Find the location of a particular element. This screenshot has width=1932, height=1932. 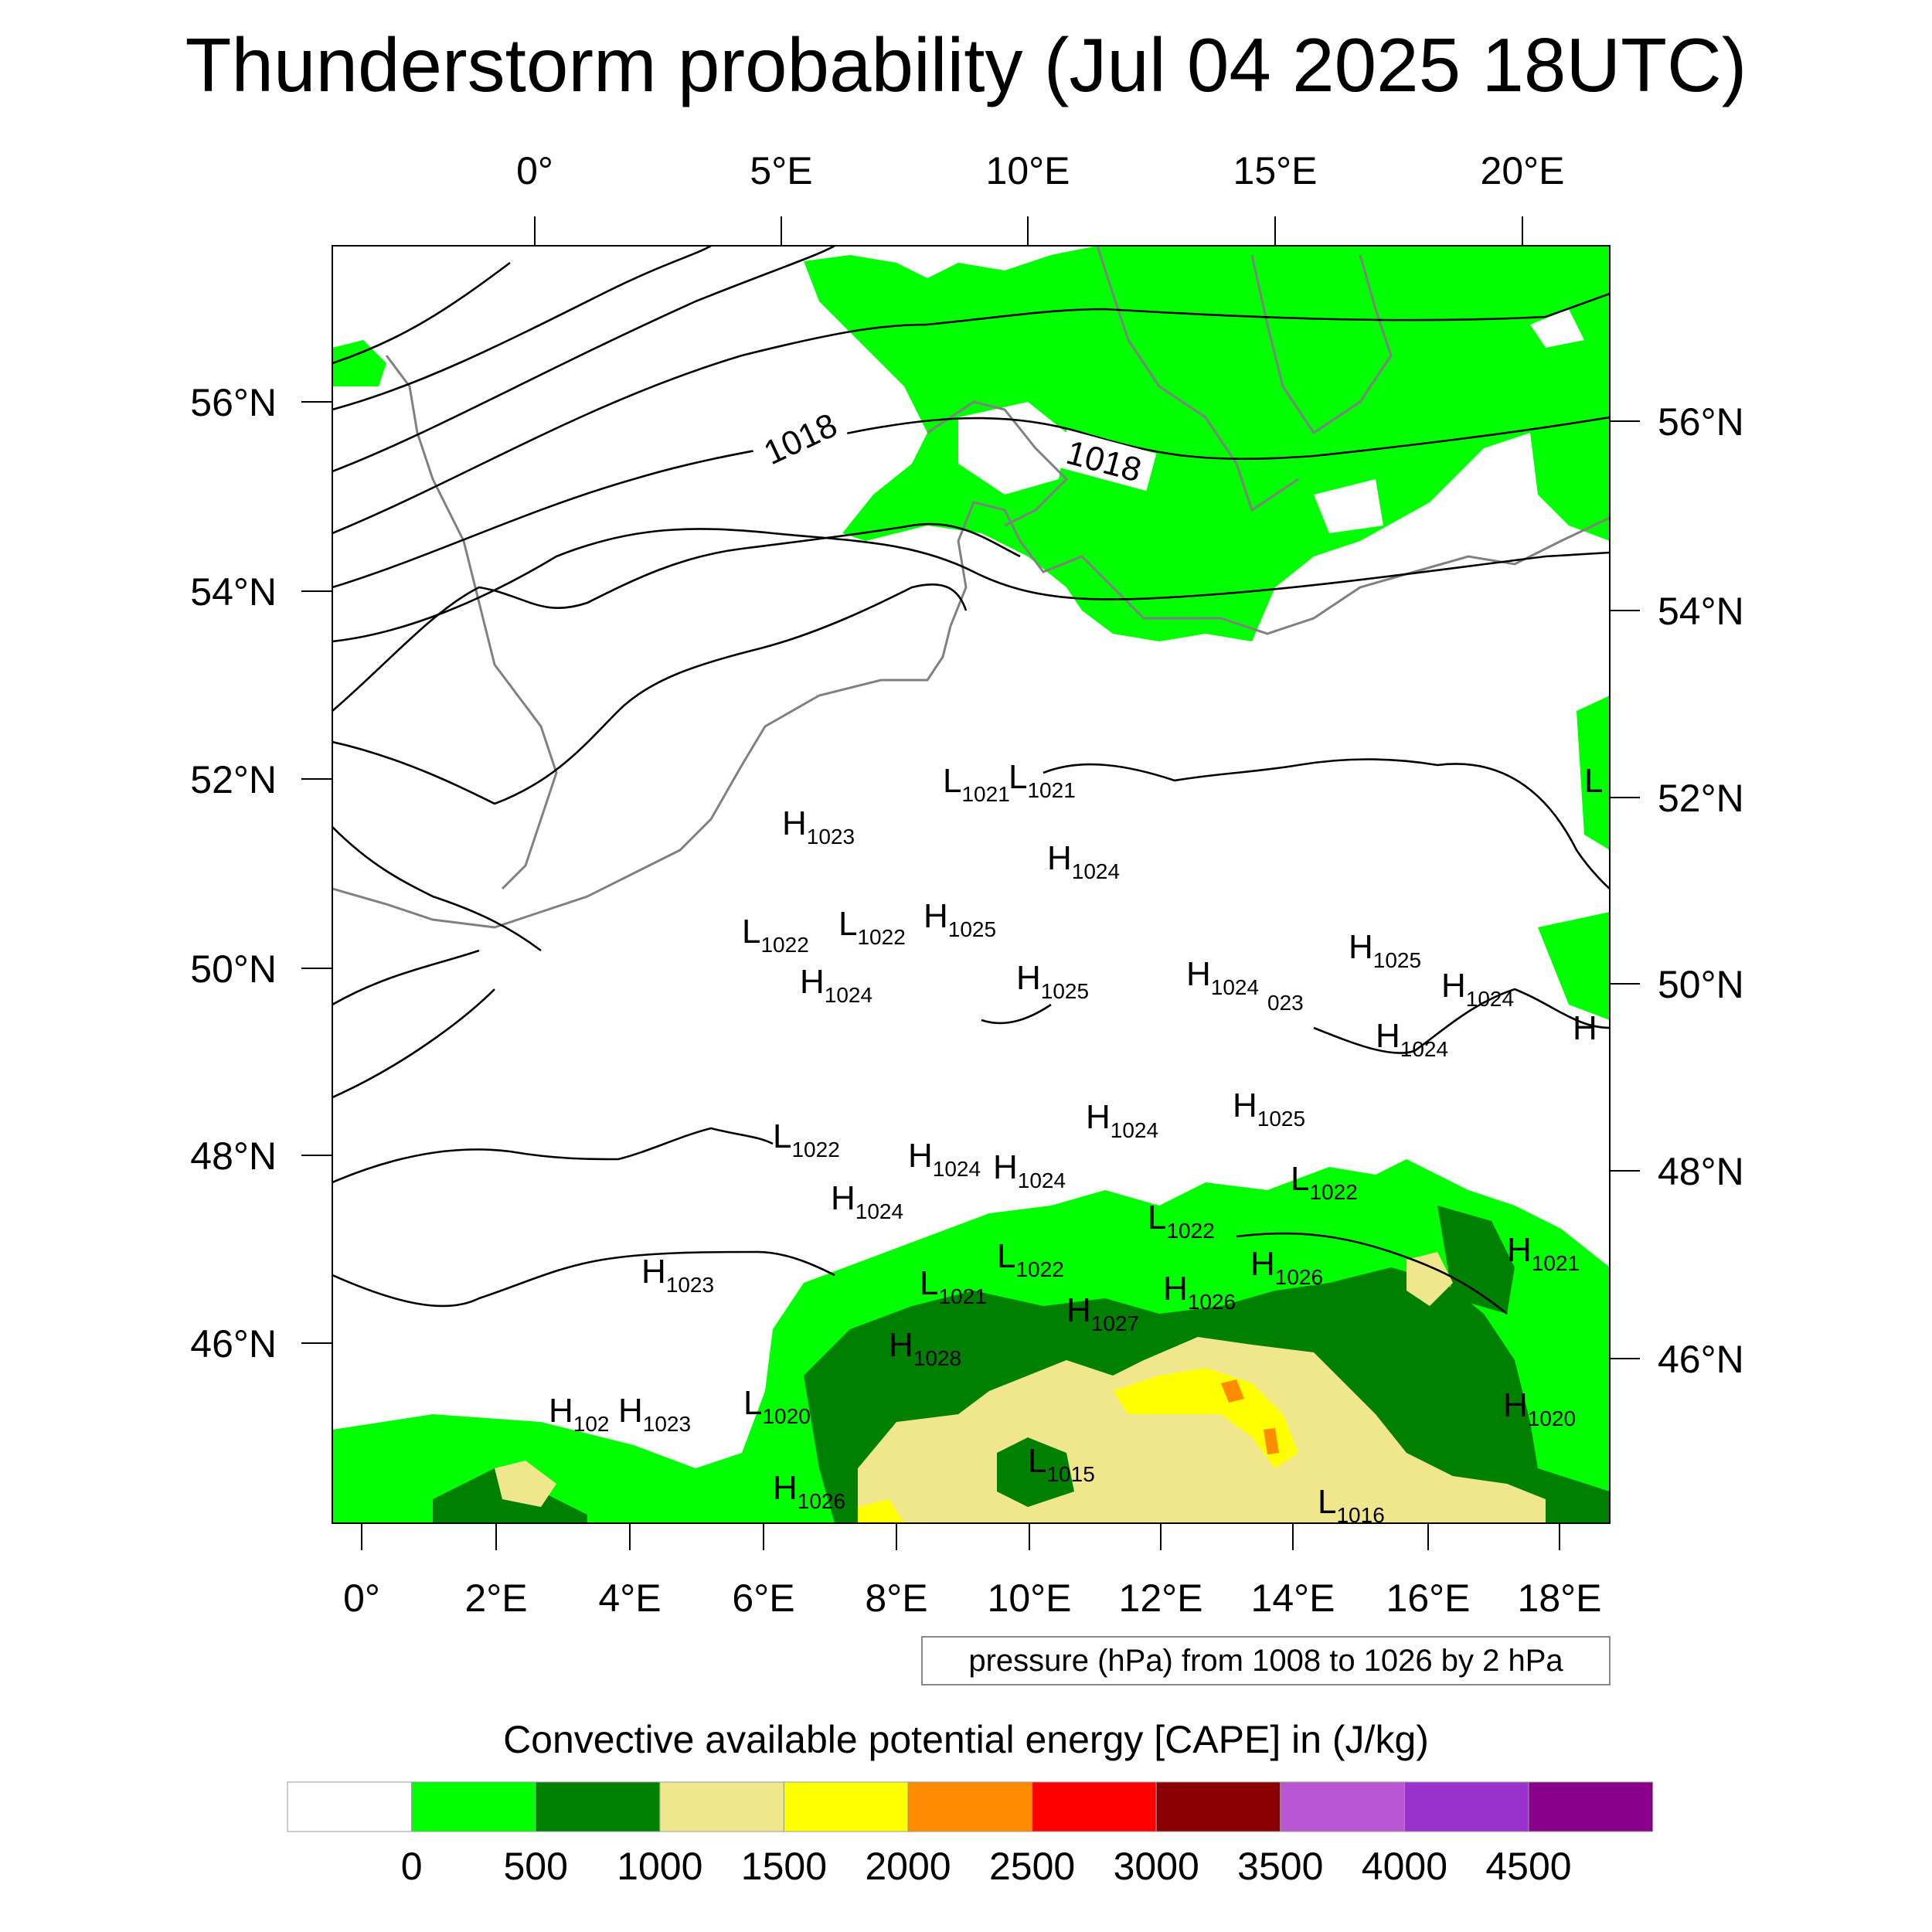

left-lat-label: 54°N is located at coordinates (234, 592).